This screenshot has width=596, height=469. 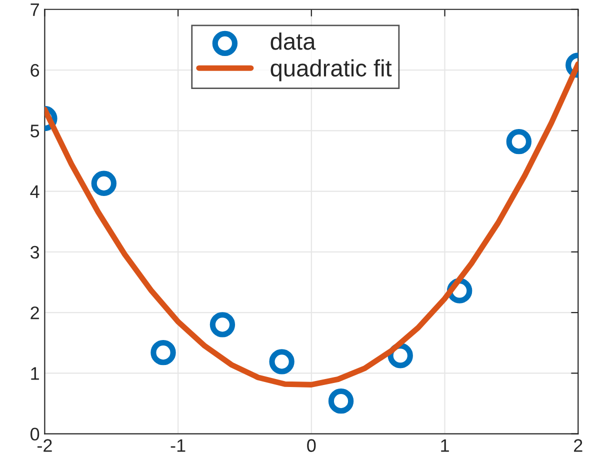 What do you see at coordinates (35, 434) in the screenshot?
I see `y-tick-label: 0` at bounding box center [35, 434].